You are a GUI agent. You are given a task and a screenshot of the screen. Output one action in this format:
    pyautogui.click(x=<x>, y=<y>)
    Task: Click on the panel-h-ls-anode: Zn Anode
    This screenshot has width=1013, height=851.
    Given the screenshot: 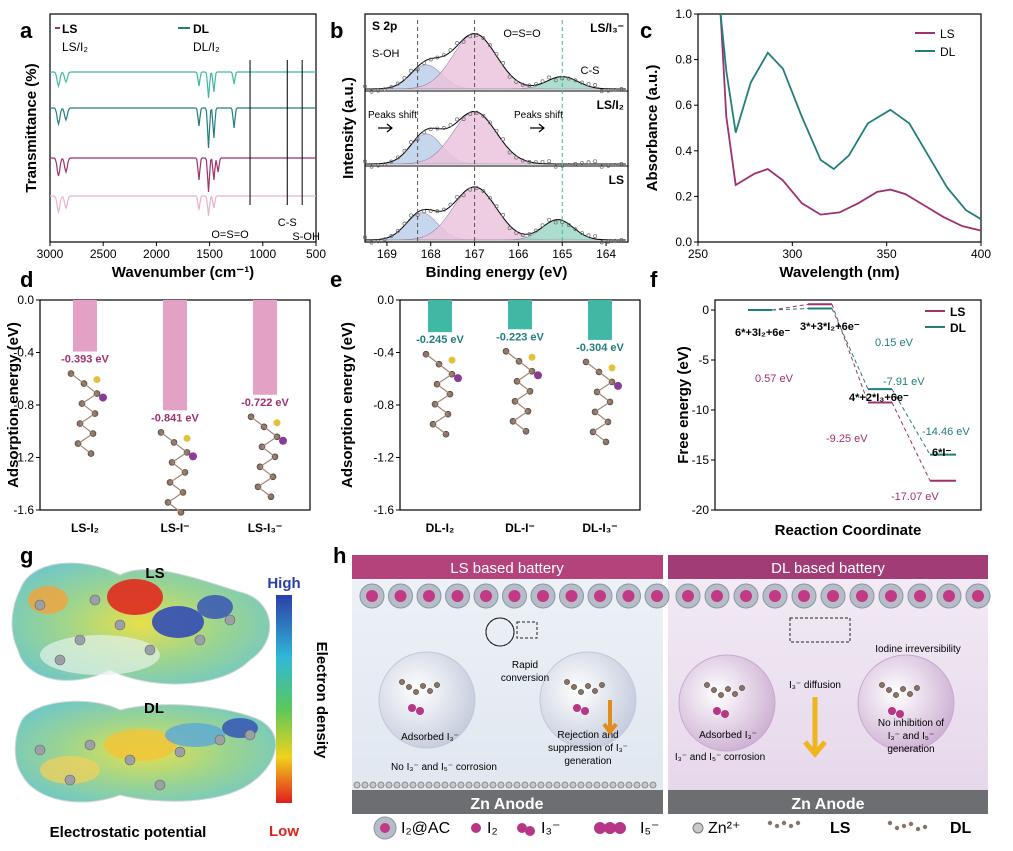 What is the action you would take?
    pyautogui.click(x=506, y=804)
    